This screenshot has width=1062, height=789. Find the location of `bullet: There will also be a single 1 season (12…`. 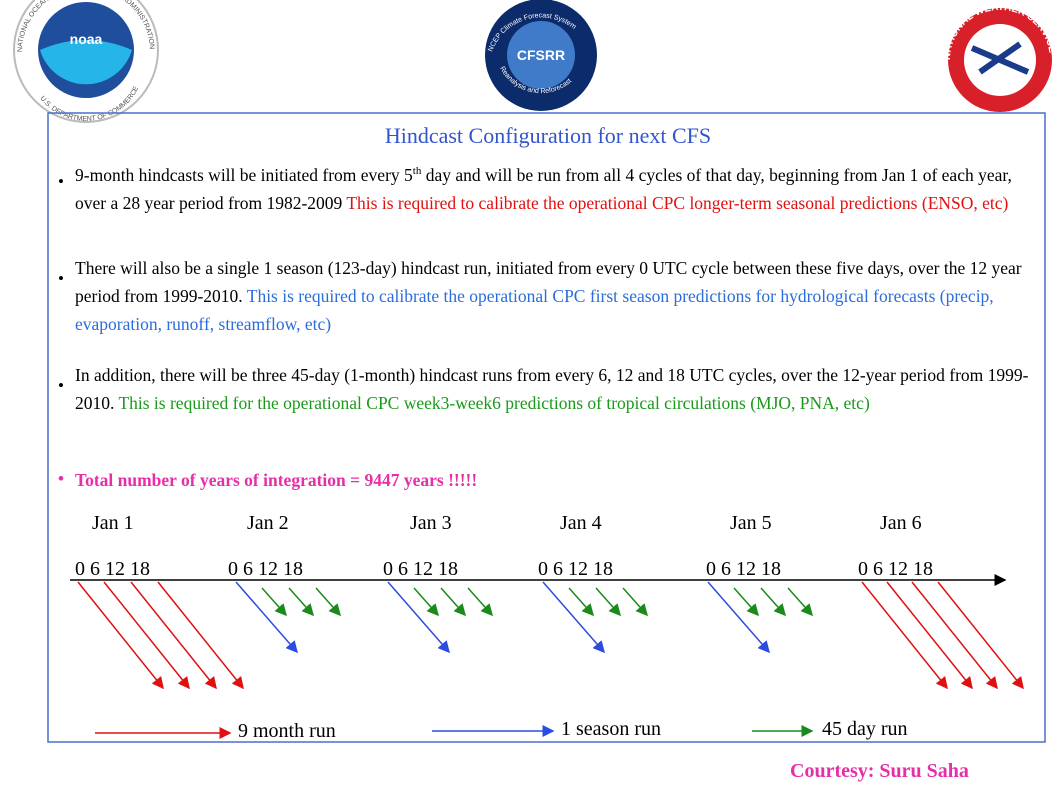

bullet: There will also be a single 1 season (12… is located at coordinates (555, 296).